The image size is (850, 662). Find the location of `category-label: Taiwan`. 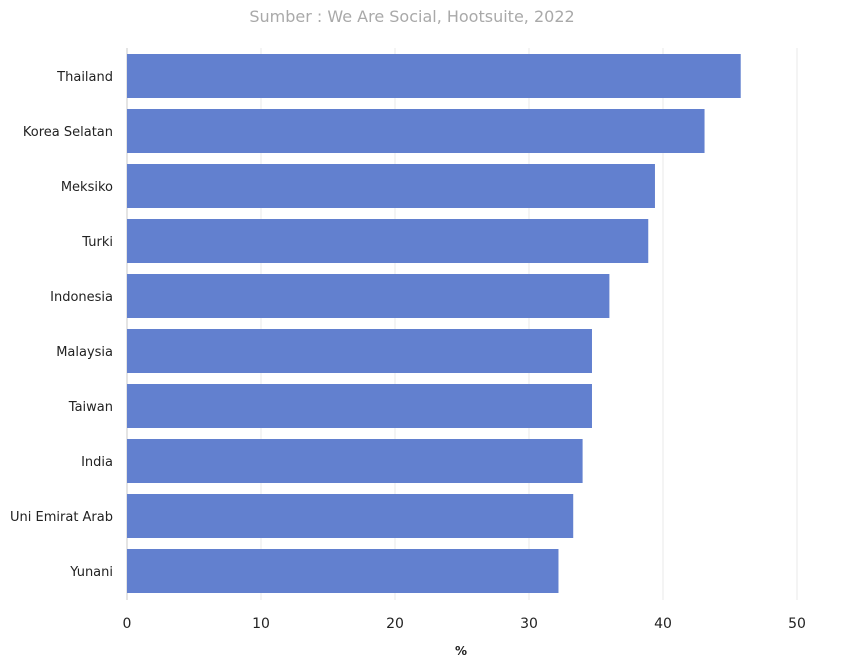

category-label: Taiwan is located at coordinates (90, 407).